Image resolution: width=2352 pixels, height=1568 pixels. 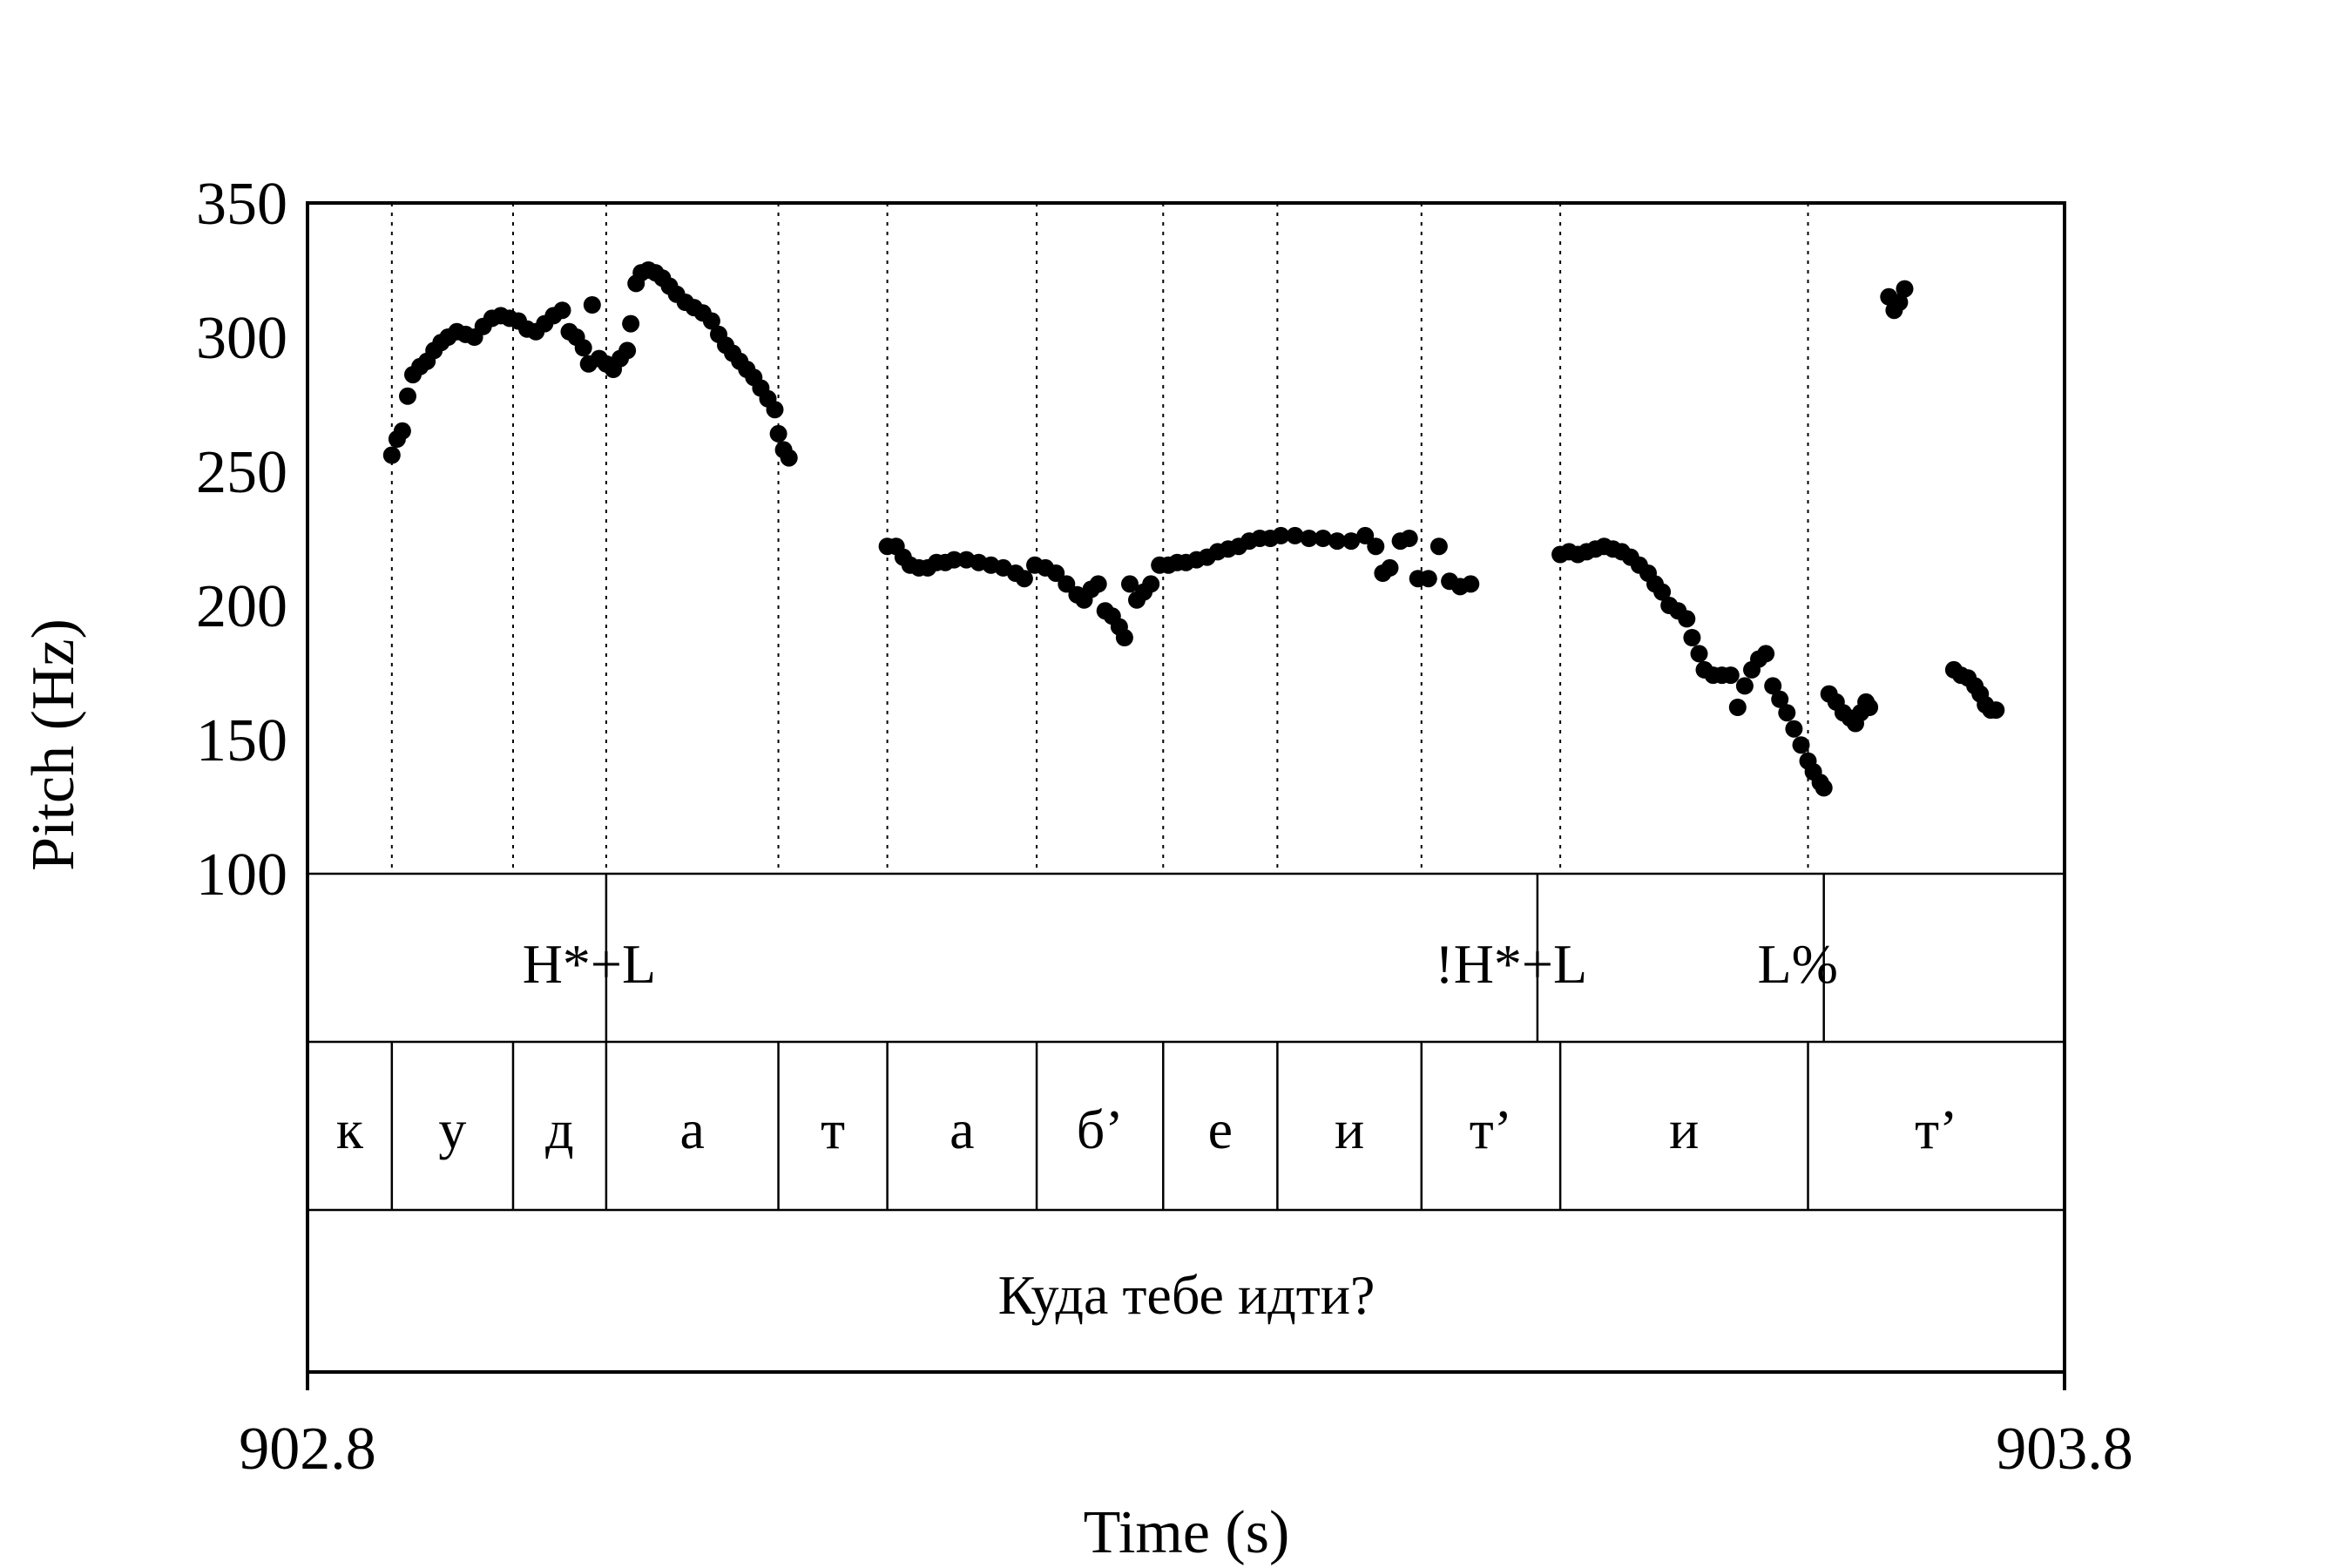 I want to click on segment-label: б’, so click(x=1100, y=1129).